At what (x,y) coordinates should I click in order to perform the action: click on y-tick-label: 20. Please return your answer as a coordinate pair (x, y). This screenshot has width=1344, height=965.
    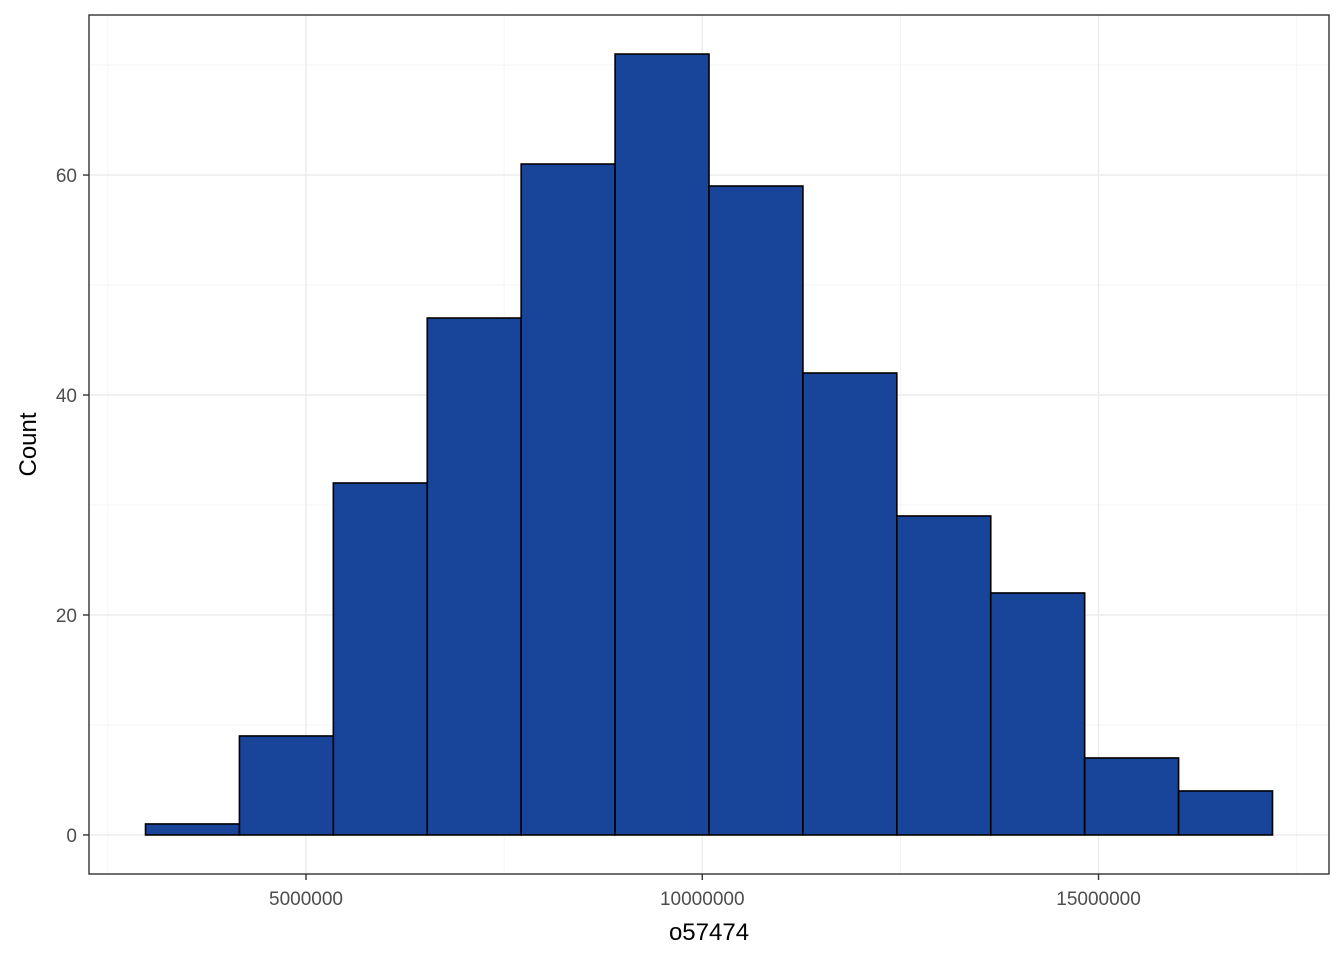
    Looking at the image, I should click on (66, 616).